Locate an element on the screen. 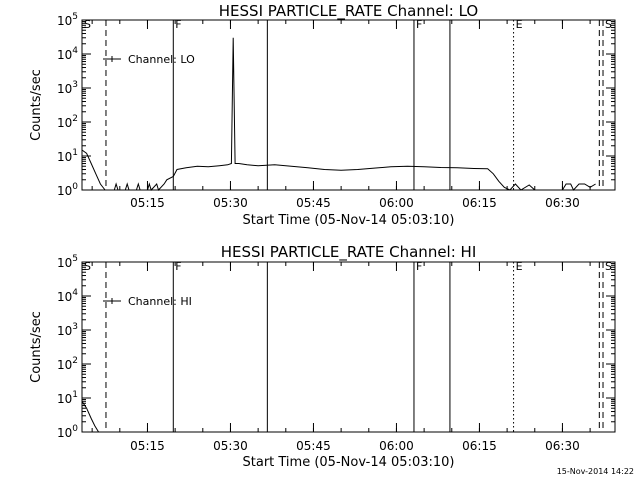  chart-title: HESSI PARTICLE_RATE Channel: LO is located at coordinates (348, 11).